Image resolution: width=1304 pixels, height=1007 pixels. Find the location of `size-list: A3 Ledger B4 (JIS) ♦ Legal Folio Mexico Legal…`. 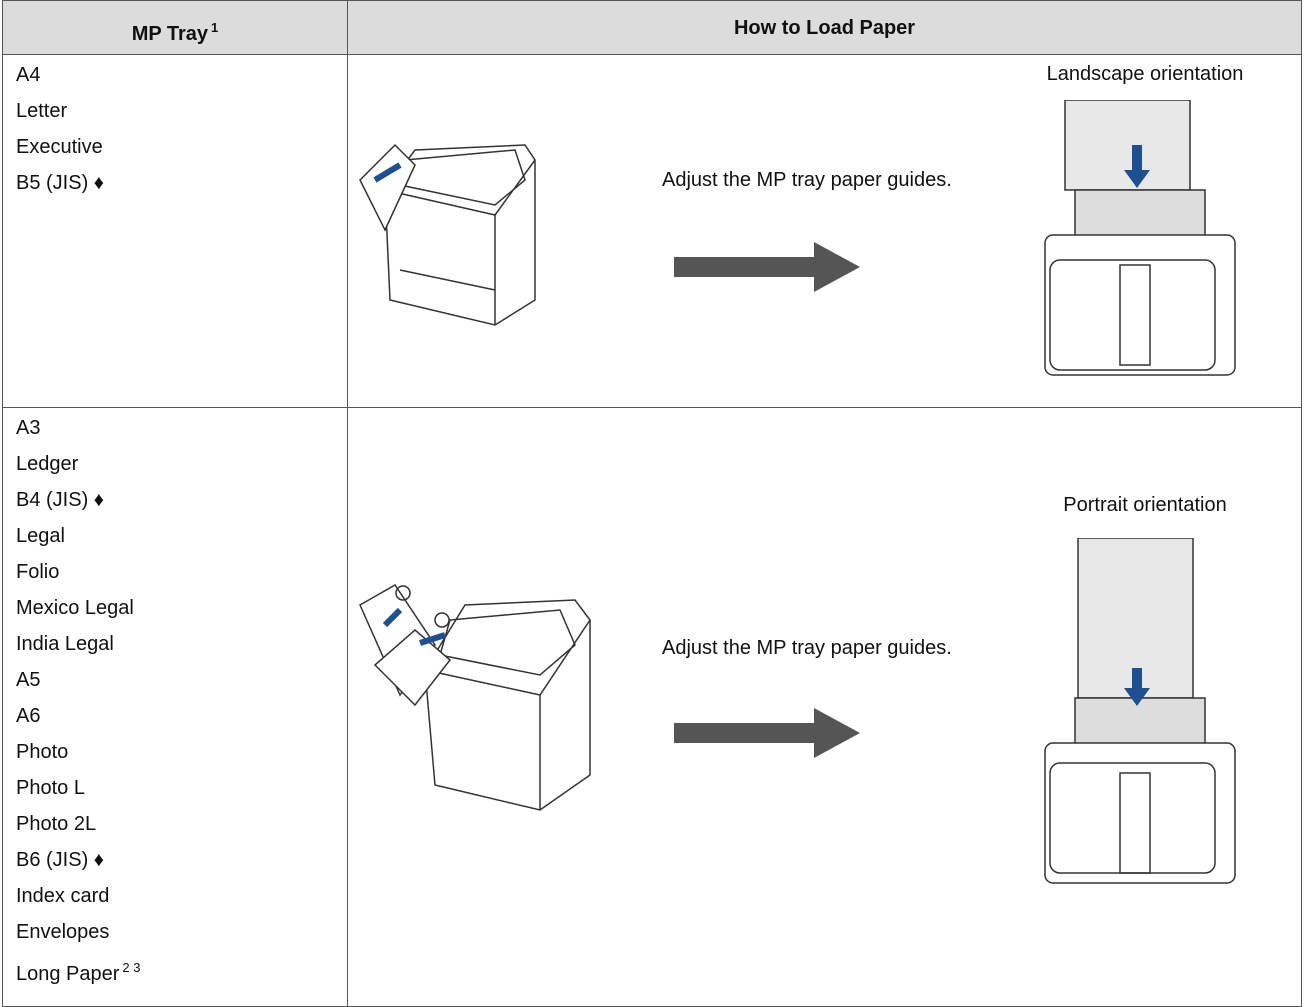

size-list: A3 Ledger B4 (JIS) ♦ Legal Folio Mexico Legal… is located at coordinates (78, 704).